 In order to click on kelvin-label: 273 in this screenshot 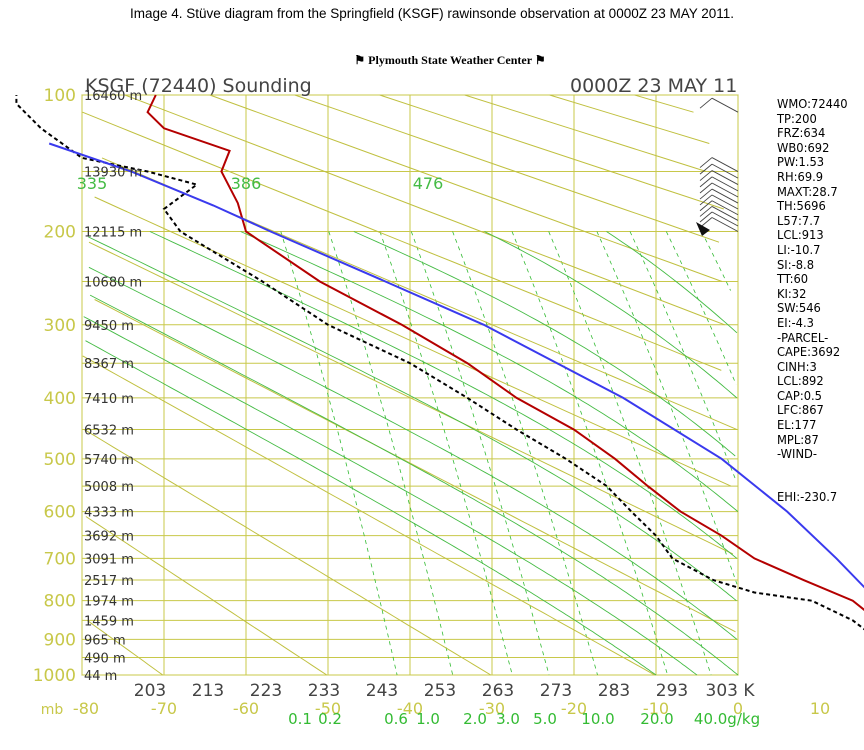, I will do `click(556, 691)`.